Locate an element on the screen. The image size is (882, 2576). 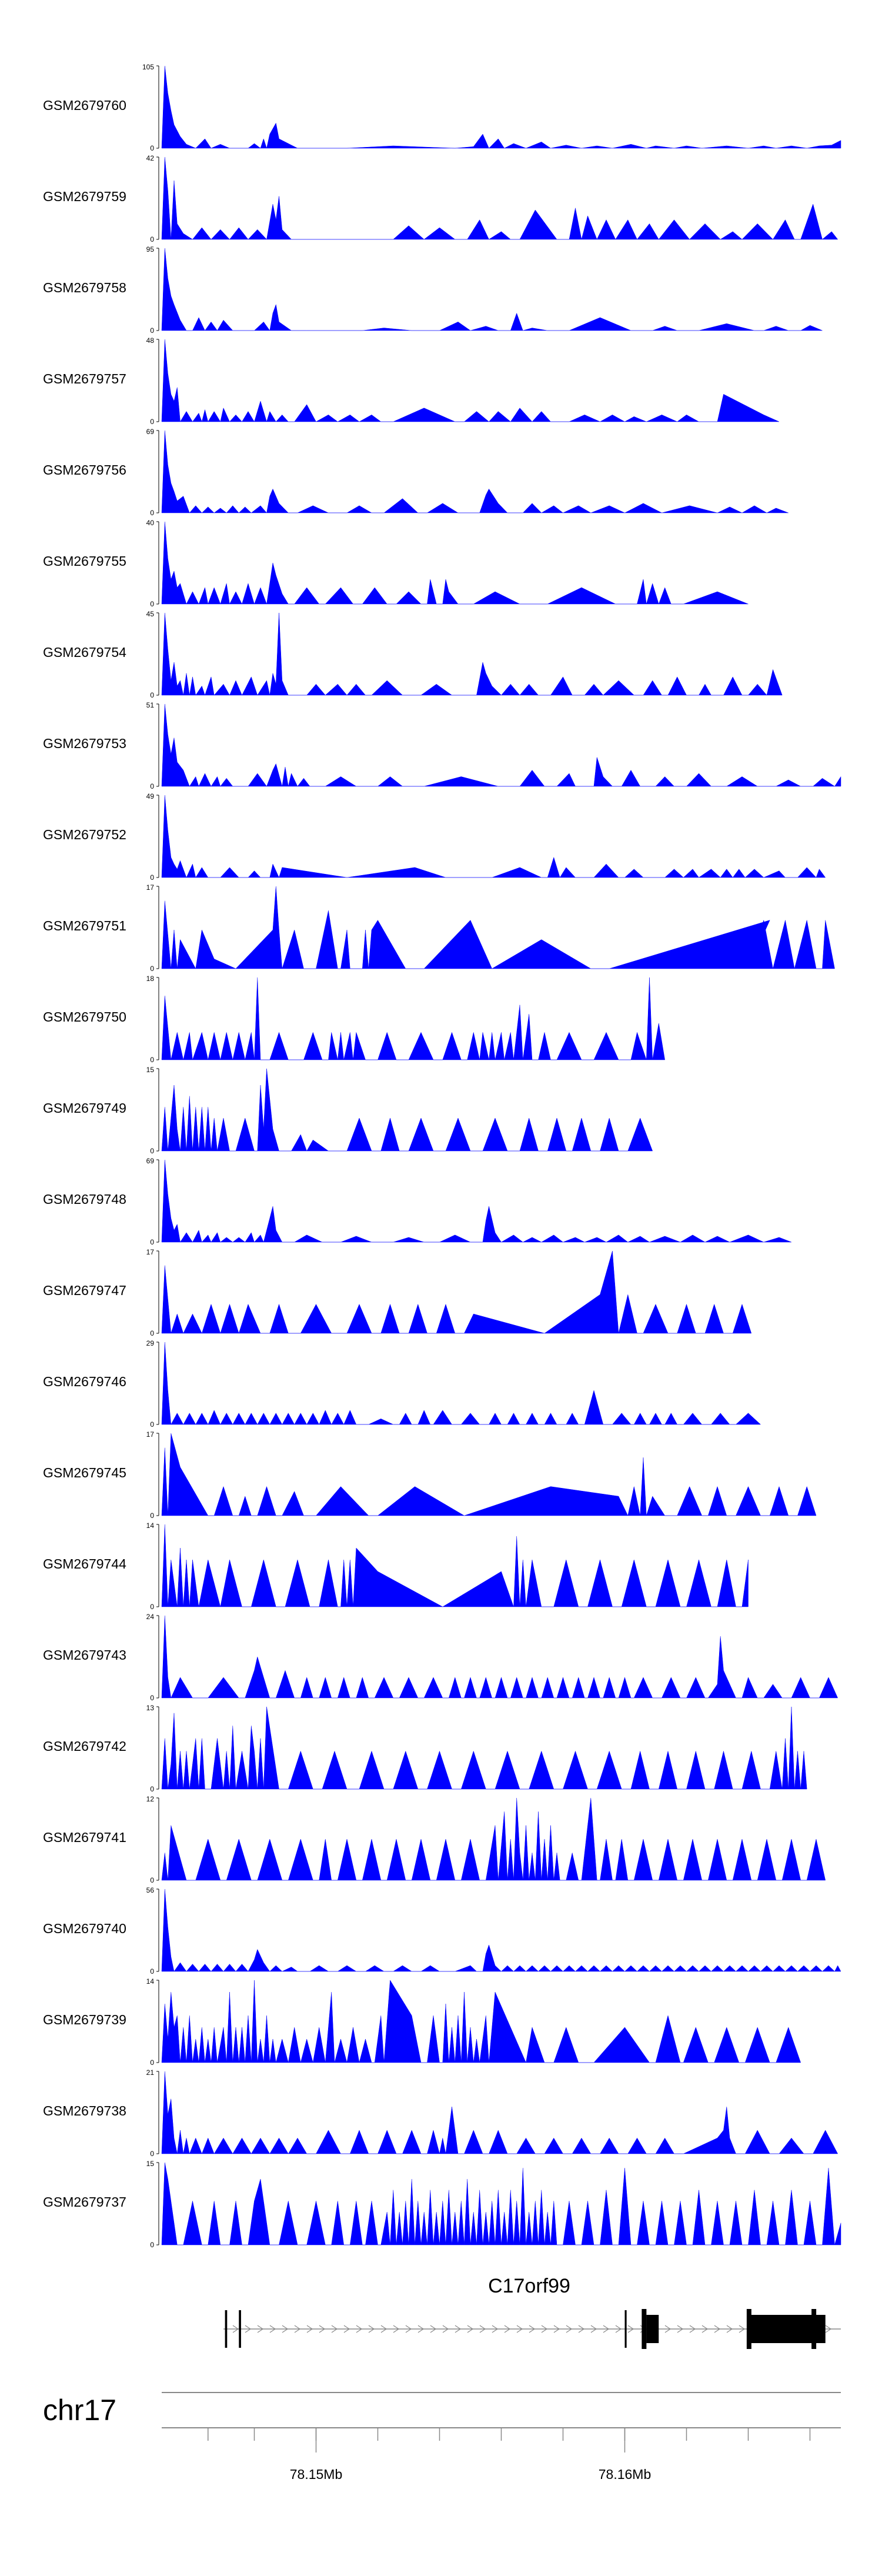
track-label: GSM2679744 is located at coordinates (84, 1563).